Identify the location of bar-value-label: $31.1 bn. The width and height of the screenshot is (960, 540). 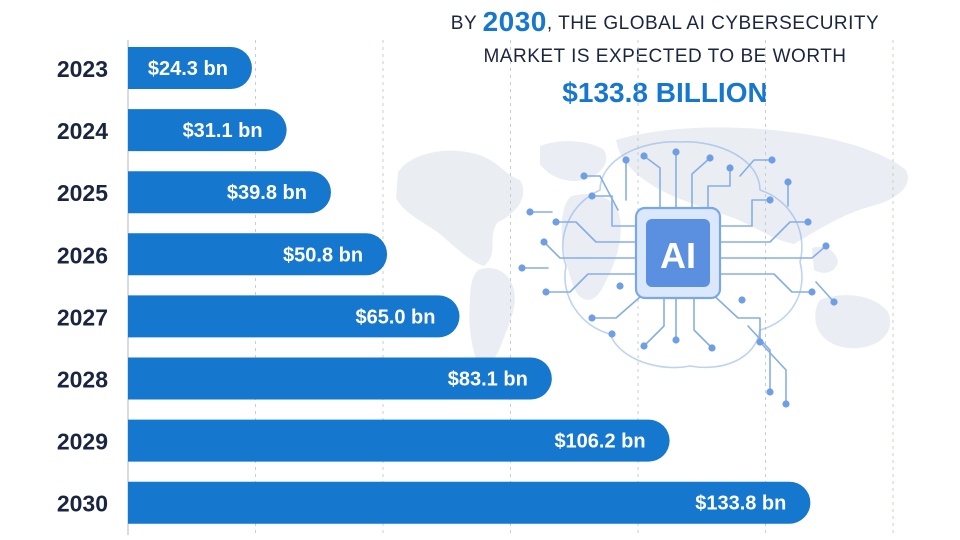
(223, 131).